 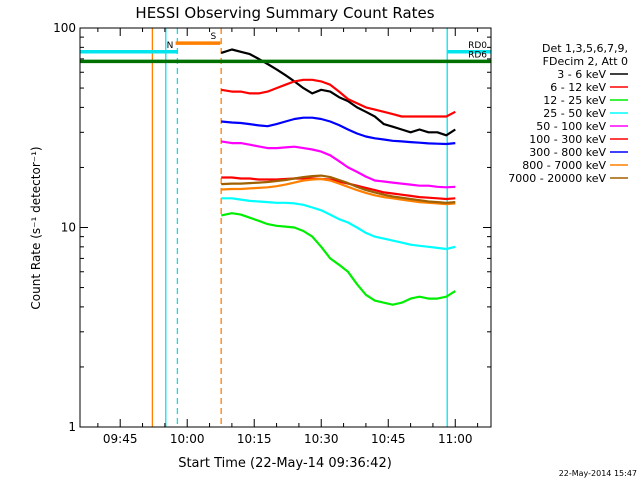 I want to click on footer-date: 22-May-2014 15:47, so click(x=598, y=473).